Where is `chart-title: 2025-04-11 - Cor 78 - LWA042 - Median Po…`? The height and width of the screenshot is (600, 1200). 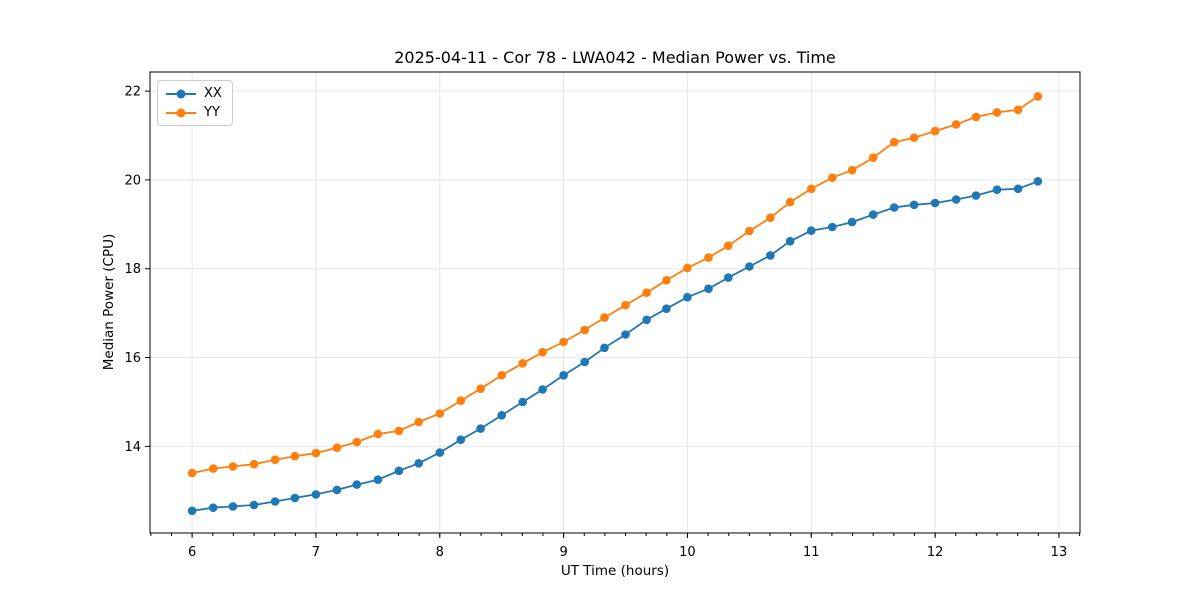 chart-title: 2025-04-11 - Cor 78 - LWA042 - Median Po… is located at coordinates (615, 57).